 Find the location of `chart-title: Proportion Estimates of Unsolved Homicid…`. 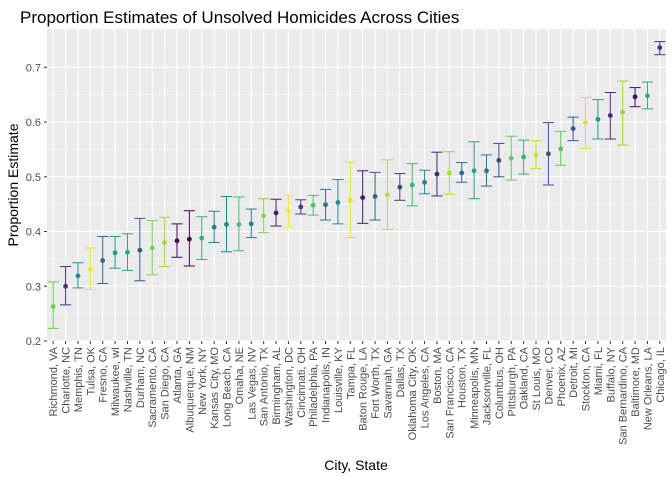

chart-title: Proportion Estimates of Unsolved Homicid… is located at coordinates (239, 17).